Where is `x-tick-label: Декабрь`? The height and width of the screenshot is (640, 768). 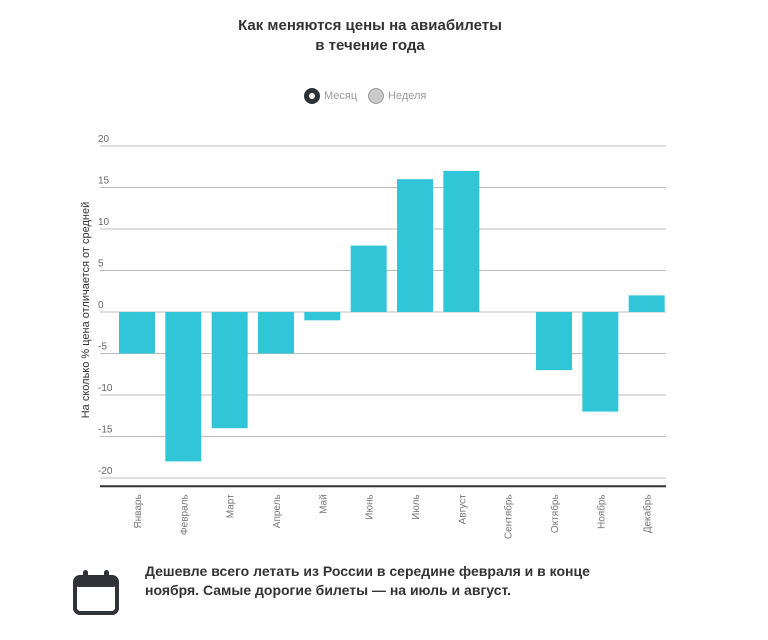
x-tick-label: Декабрь is located at coordinates (648, 513).